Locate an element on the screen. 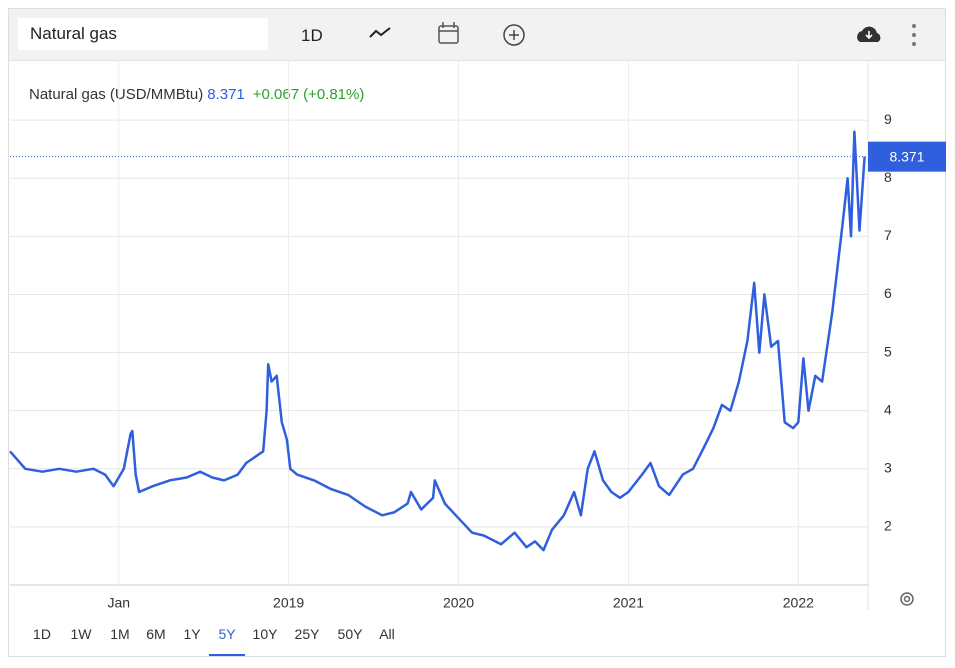 This screenshot has height=668, width=955. y-tick-label: 3 is located at coordinates (888, 467).